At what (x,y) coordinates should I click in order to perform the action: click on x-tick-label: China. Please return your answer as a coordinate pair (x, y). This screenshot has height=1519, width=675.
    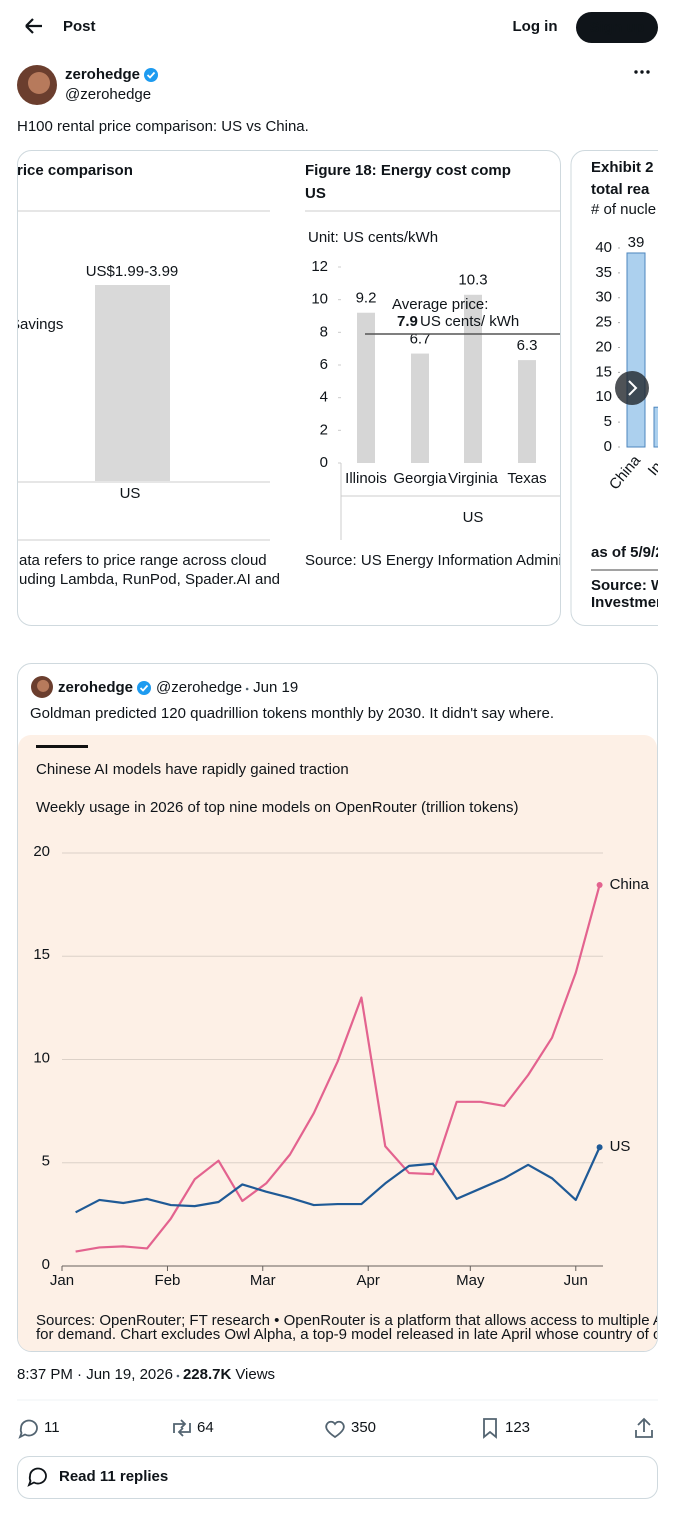
    Looking at the image, I should click on (625, 472).